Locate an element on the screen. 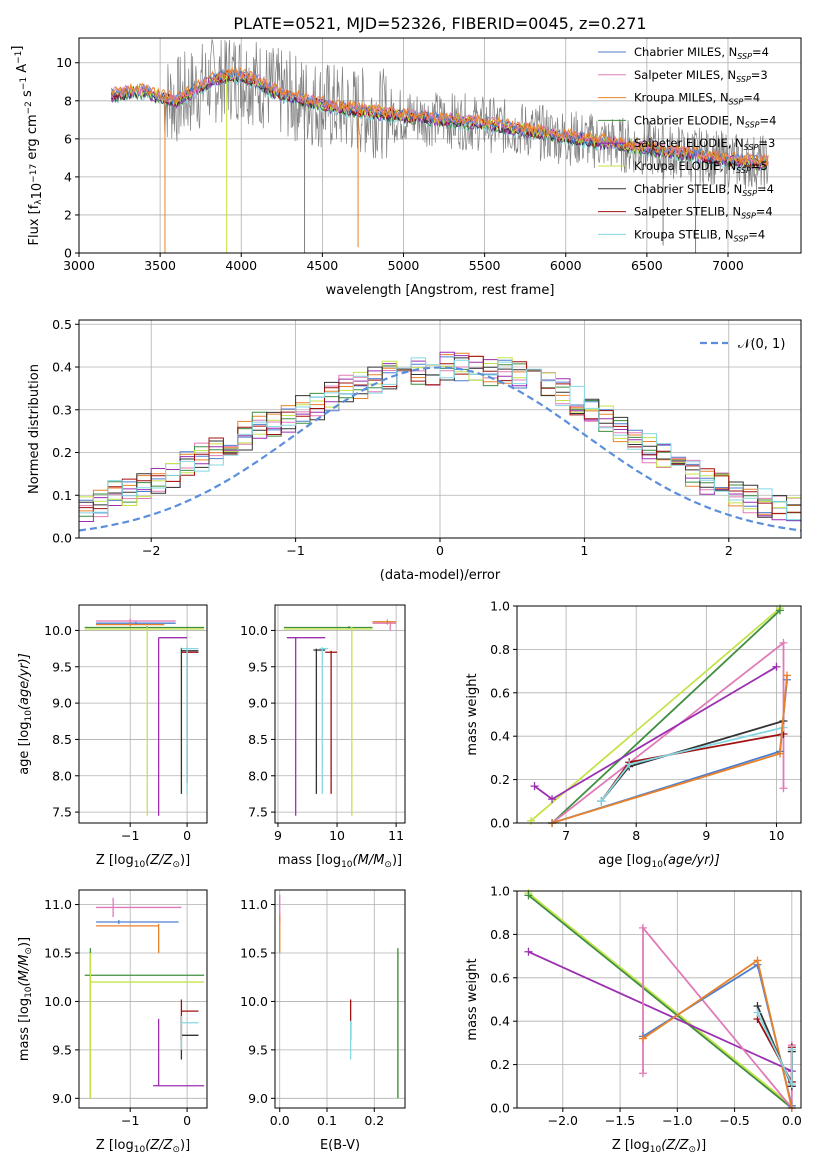  residuals-xtick-label: 0 is located at coordinates (440, 550).